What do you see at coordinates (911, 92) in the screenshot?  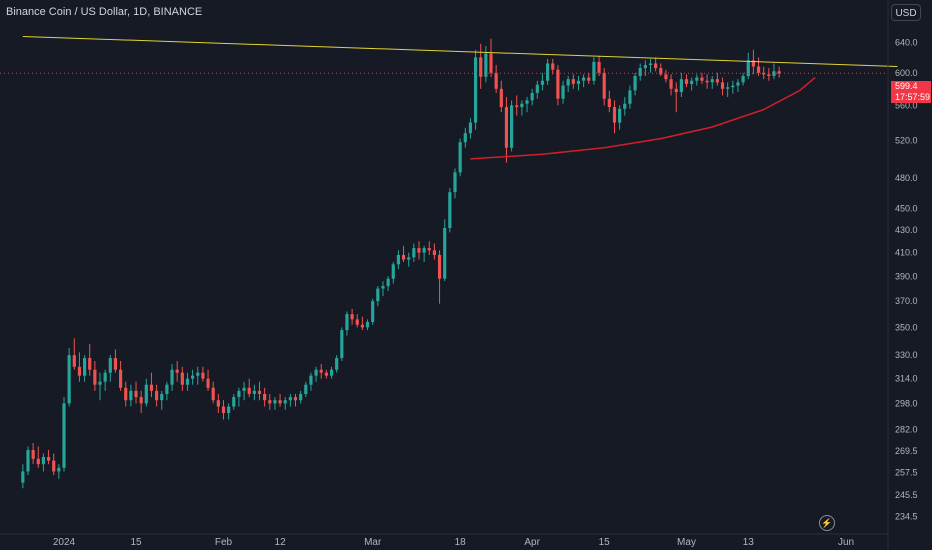 I see `last-price-tag: 599.4 17:57:59` at bounding box center [911, 92].